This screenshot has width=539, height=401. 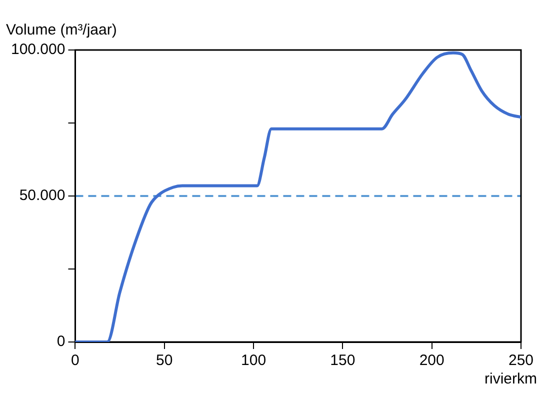 What do you see at coordinates (42, 195) in the screenshot?
I see `y-tick-label: 50.000` at bounding box center [42, 195].